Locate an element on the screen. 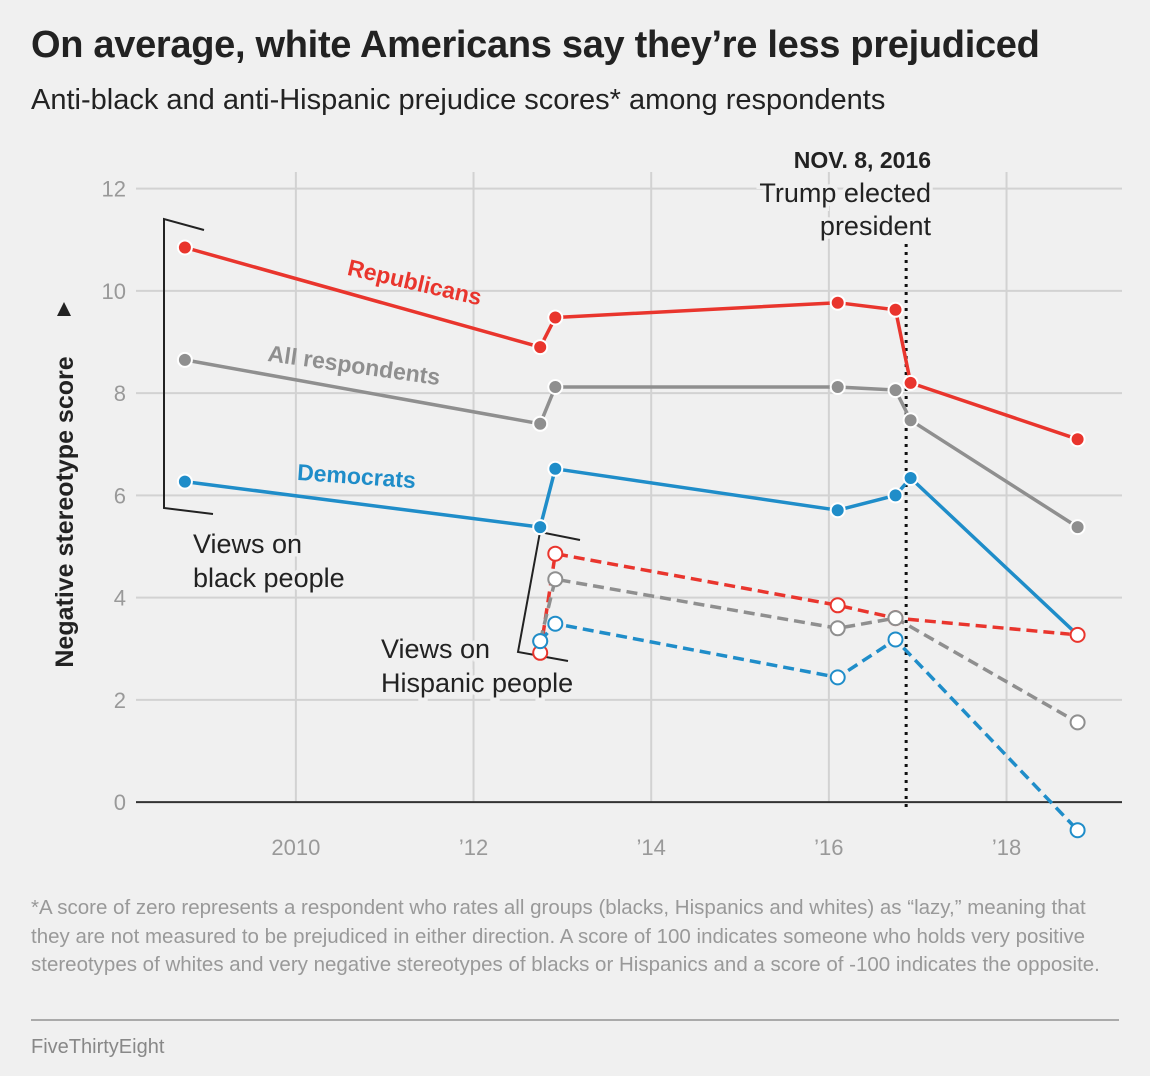 The height and width of the screenshot is (1076, 1150). x-tick-label: ’18 is located at coordinates (1006, 847).